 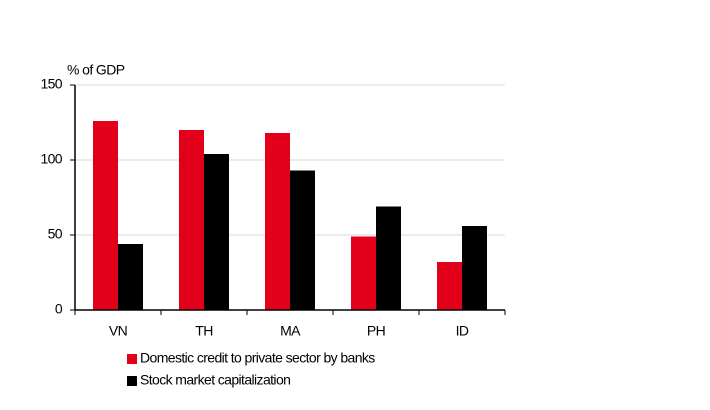 What do you see at coordinates (59, 309) in the screenshot?
I see `y-tick-label: 0` at bounding box center [59, 309].